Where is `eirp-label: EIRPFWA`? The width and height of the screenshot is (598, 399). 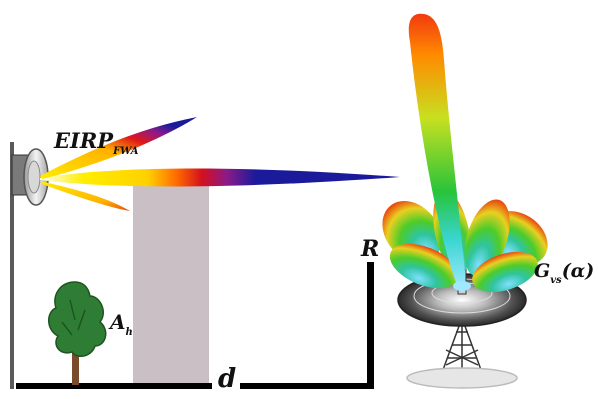 eirp-label: EIRPFWA is located at coordinates (96, 142).